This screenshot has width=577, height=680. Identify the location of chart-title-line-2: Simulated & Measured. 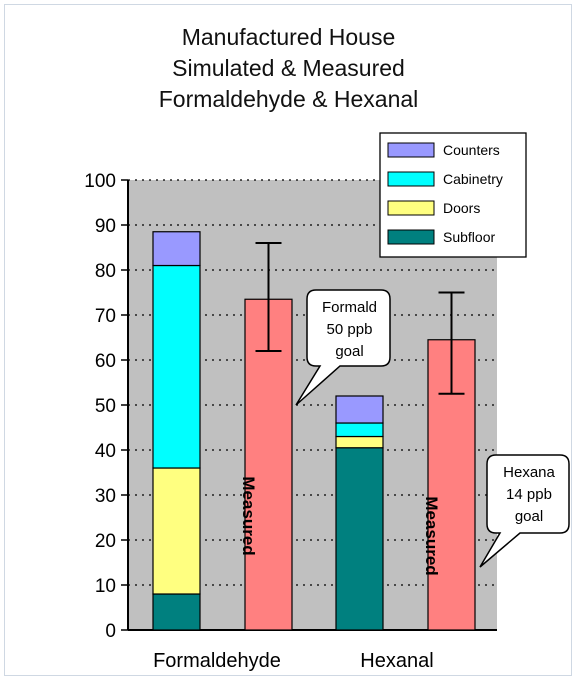
(288, 68).